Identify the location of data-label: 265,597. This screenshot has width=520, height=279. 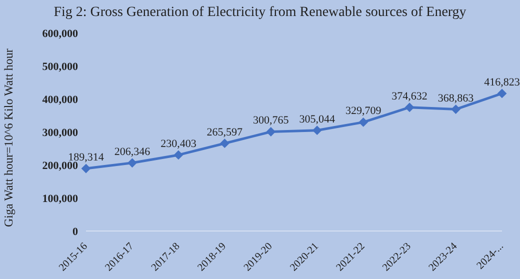
(225, 132).